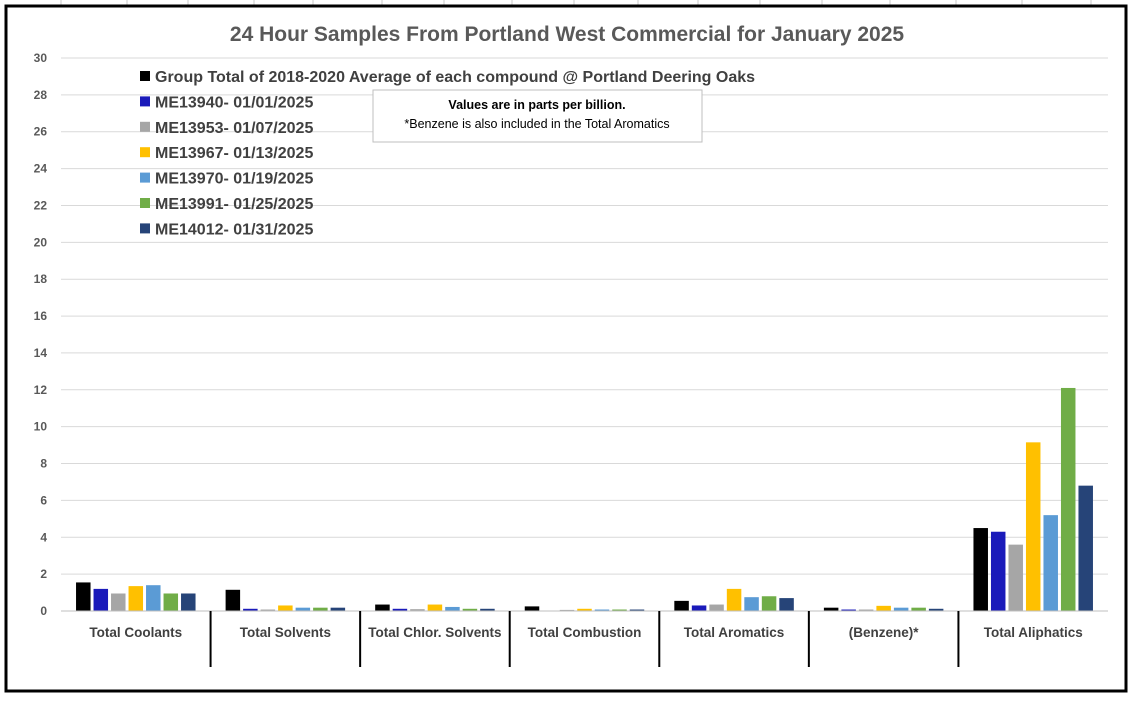 The width and height of the screenshot is (1132, 701). Describe the element at coordinates (234, 102) in the screenshot. I see `legend-entry: ME13940- 01/01/2025` at that location.